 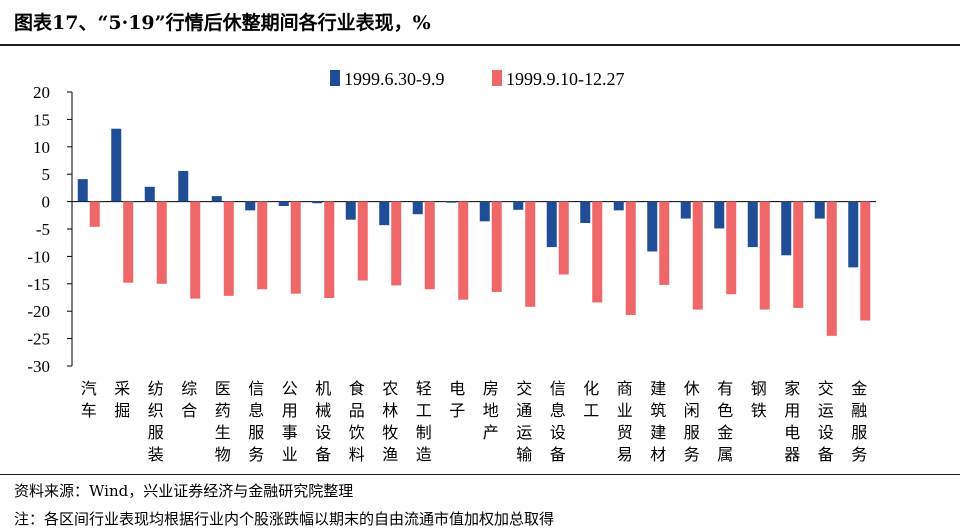 What do you see at coordinates (524, 421) in the screenshot?
I see `x-category-label: 交通运输` at bounding box center [524, 421].